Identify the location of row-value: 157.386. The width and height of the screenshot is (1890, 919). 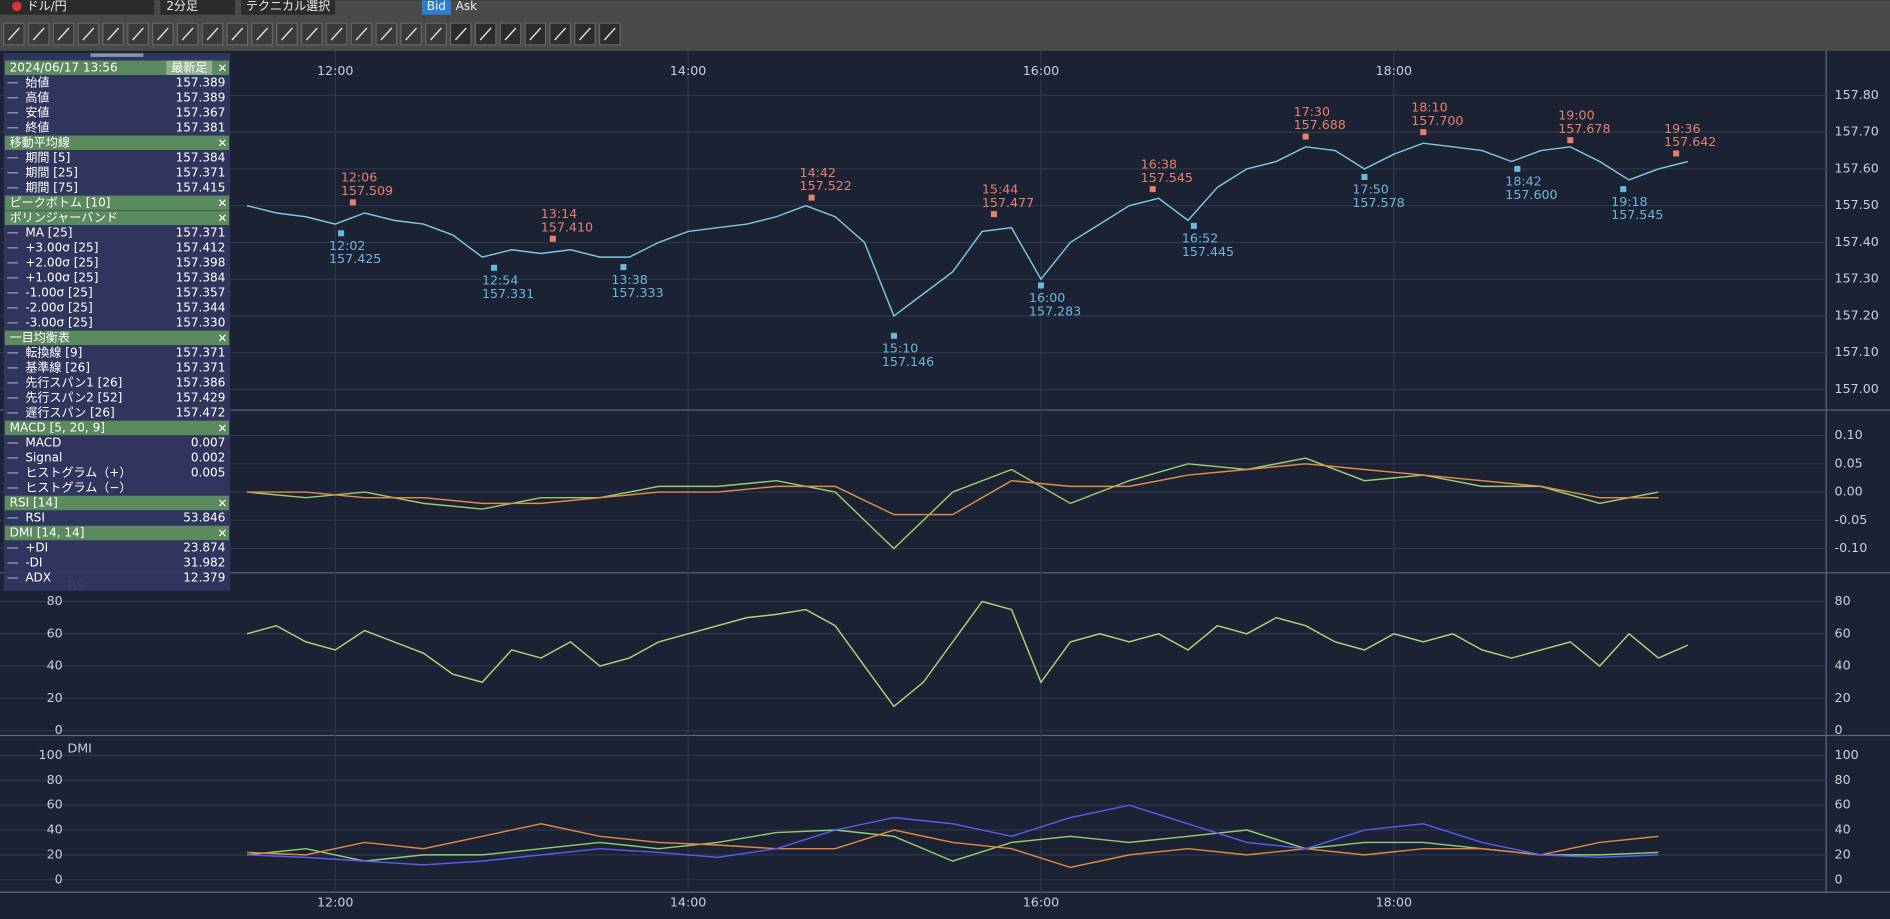
(201, 382).